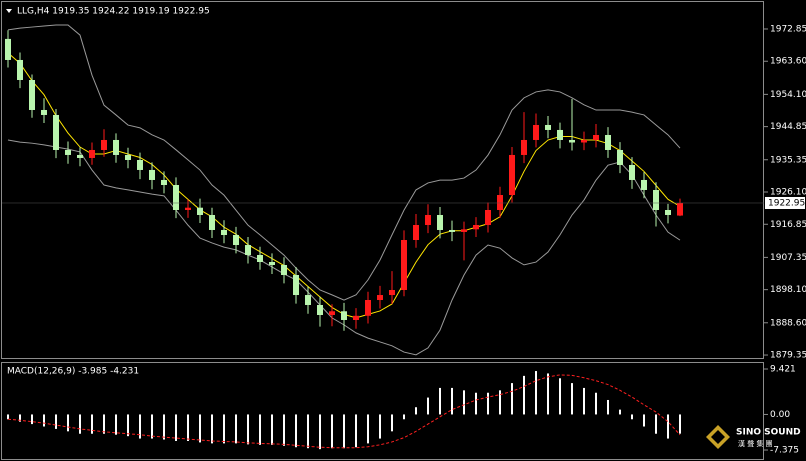 This screenshot has width=806, height=461. I want to click on y-tick-label: -7.375, so click(784, 451).